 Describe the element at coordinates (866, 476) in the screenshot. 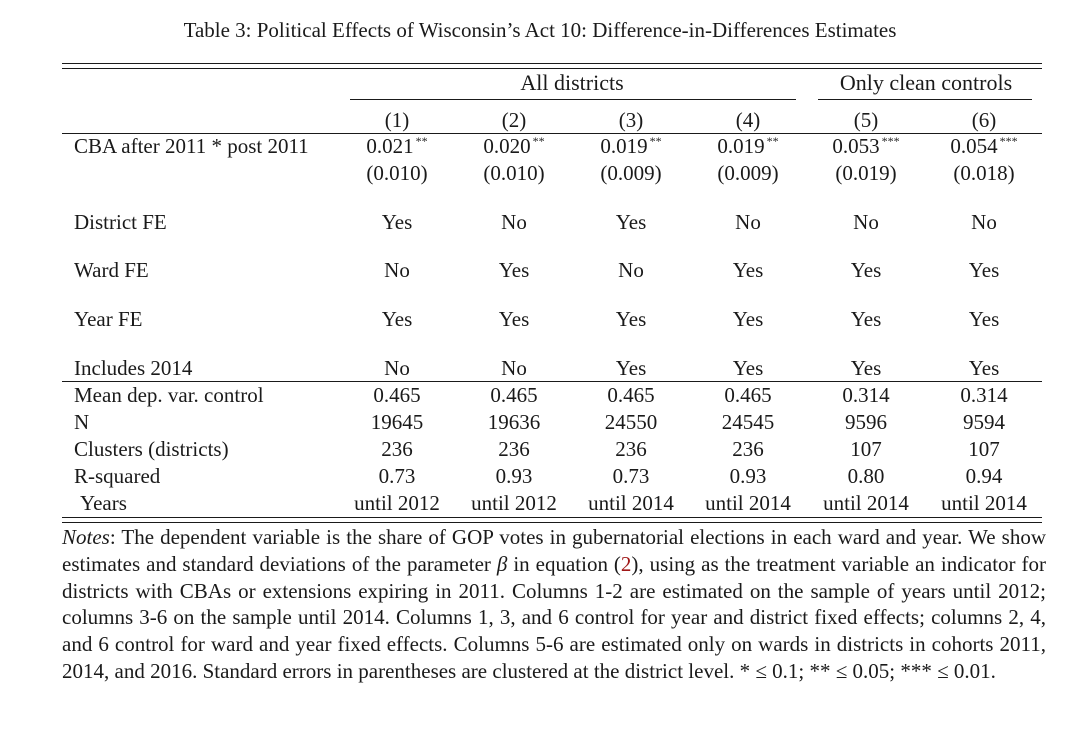

I see `stat-value: 0.80` at that location.